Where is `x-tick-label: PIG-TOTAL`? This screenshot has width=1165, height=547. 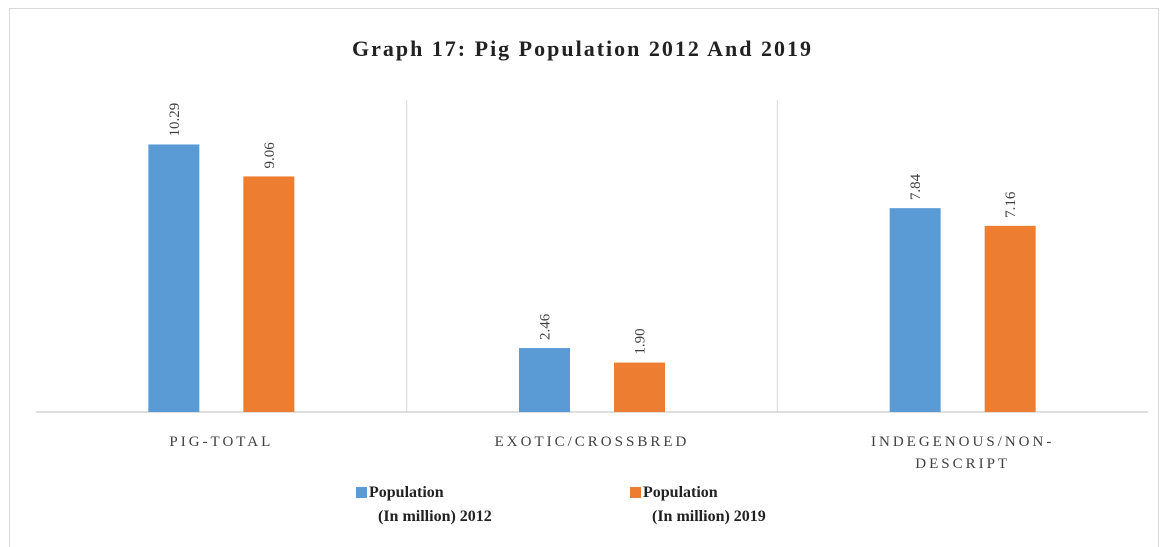 x-tick-label: PIG-TOTAL is located at coordinates (221, 442).